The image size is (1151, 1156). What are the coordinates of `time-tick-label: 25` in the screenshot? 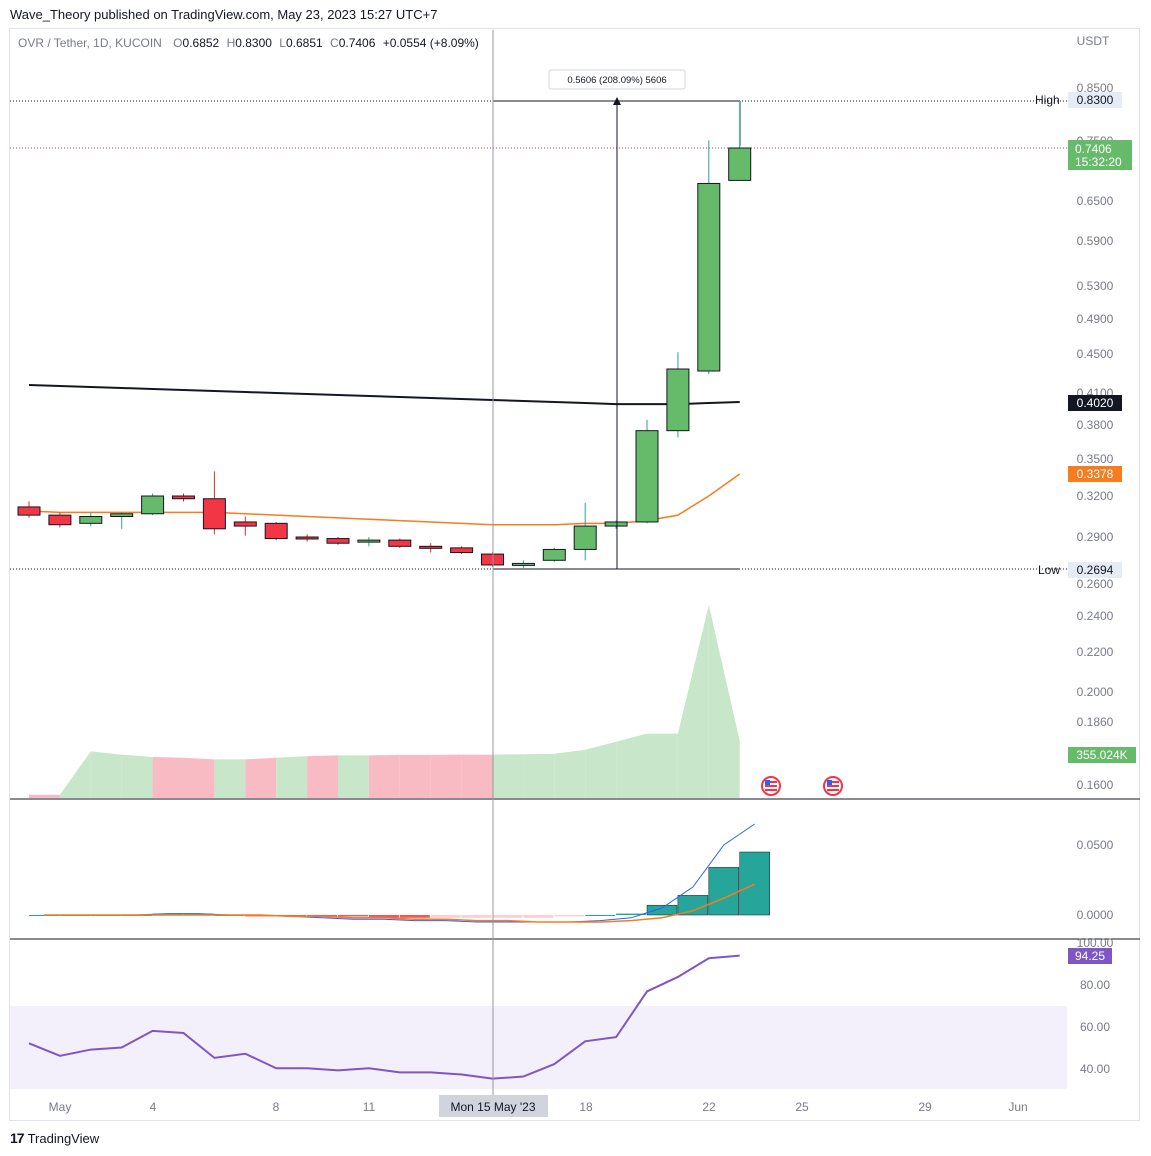 It's located at (802, 1107).